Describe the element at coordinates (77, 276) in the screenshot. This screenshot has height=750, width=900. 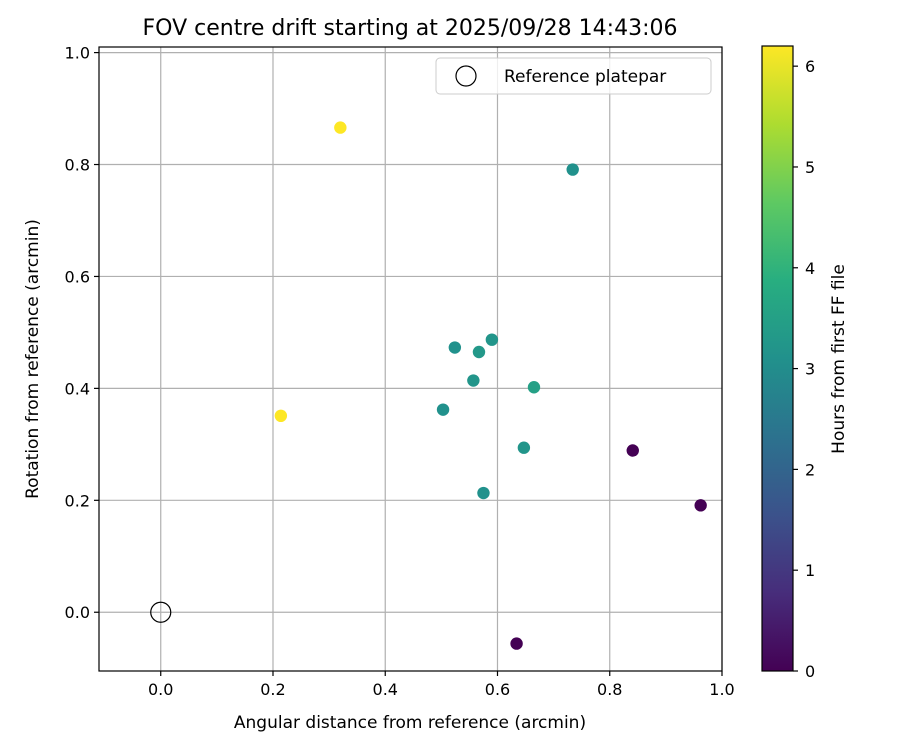
I see `y-tick-label: 0.6` at that location.